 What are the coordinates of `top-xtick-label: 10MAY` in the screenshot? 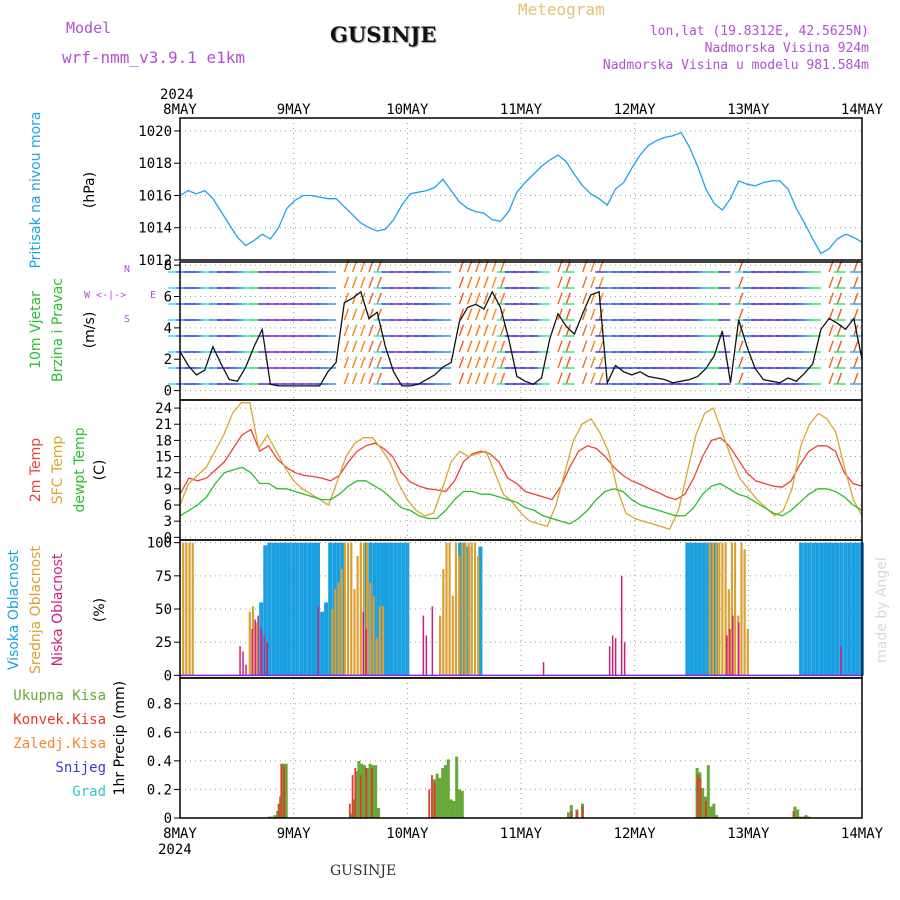 It's located at (407, 110).